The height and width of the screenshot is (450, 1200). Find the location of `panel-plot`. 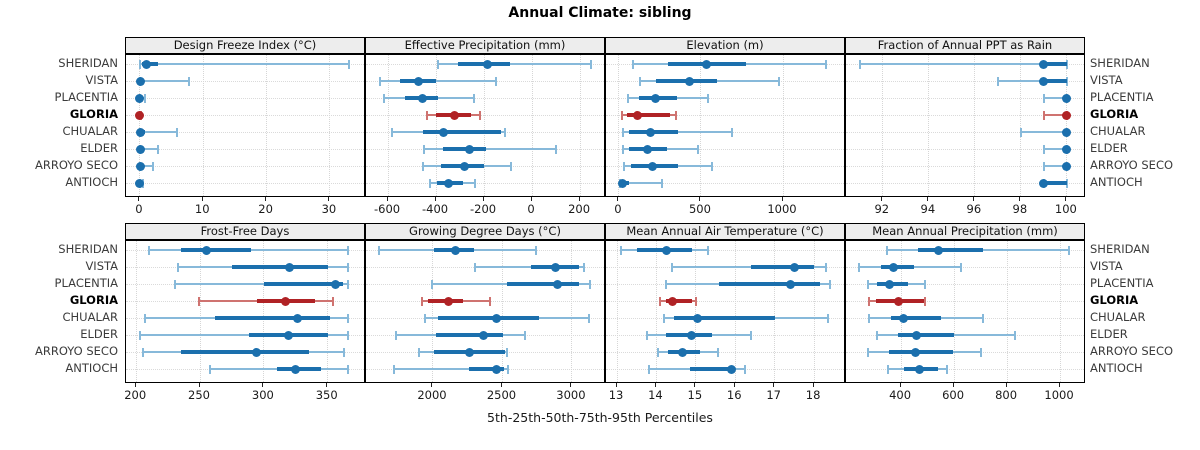

panel-plot is located at coordinates (725, 311).